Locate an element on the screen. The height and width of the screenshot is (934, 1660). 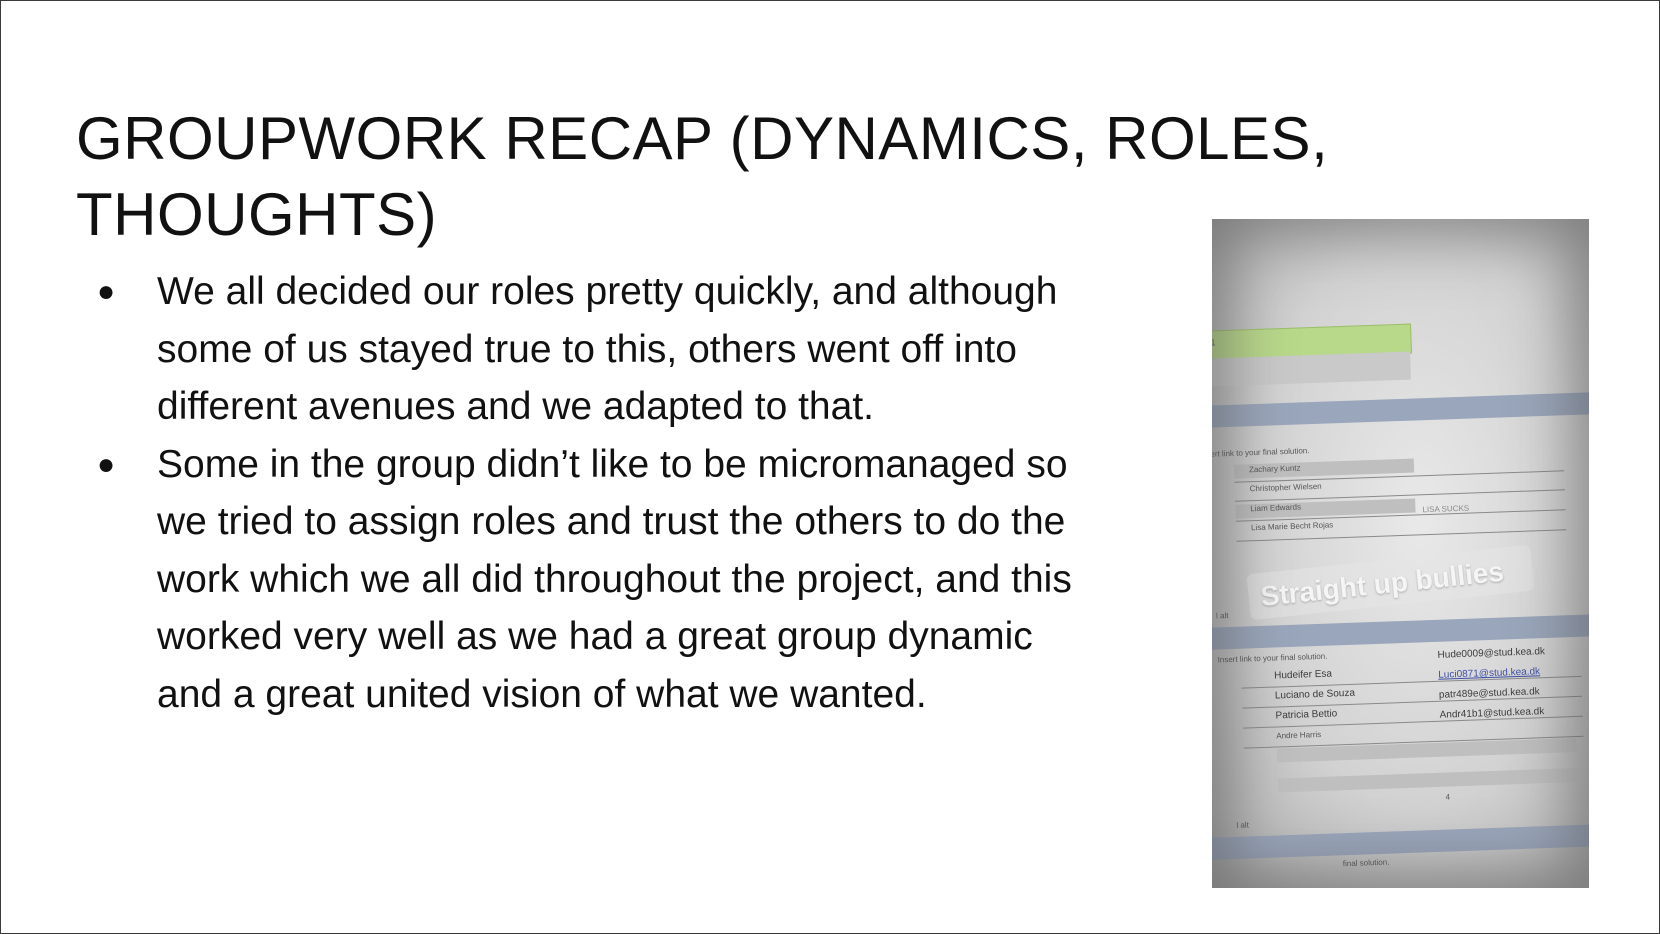
sticker-text: Straight up bullies is located at coordinates (1382, 583).